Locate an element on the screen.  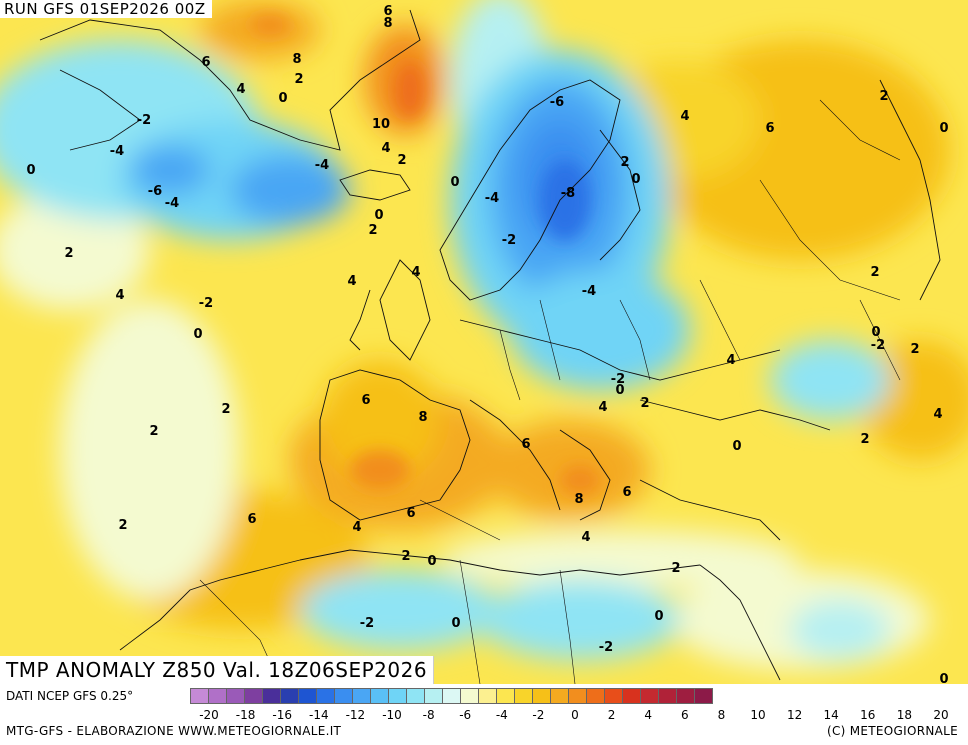
colorbar-tick-label: 8 is located at coordinates (721, 715).